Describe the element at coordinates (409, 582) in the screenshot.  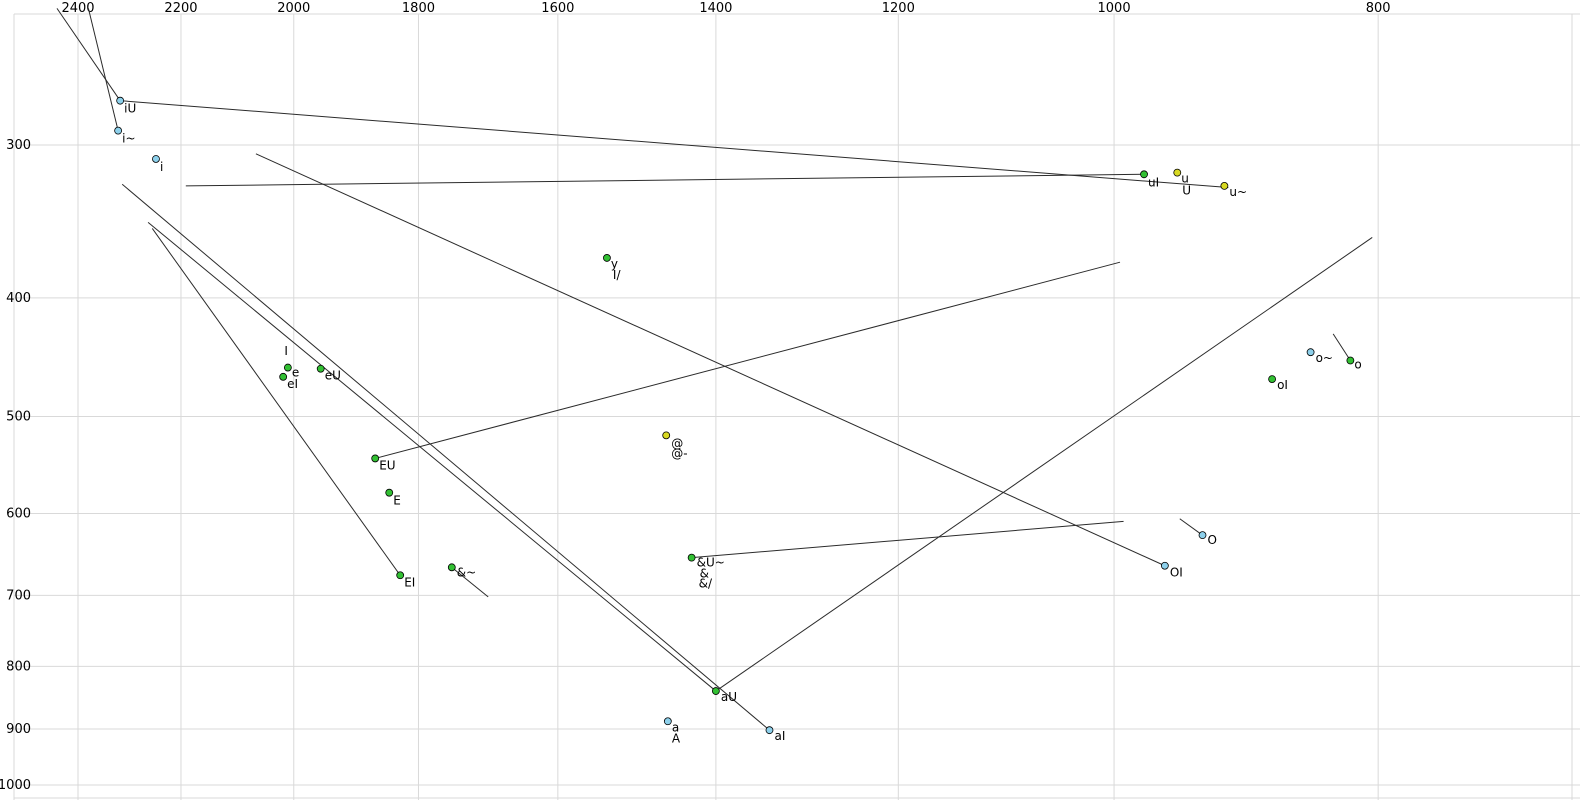
I see `point-label: EI` at that location.